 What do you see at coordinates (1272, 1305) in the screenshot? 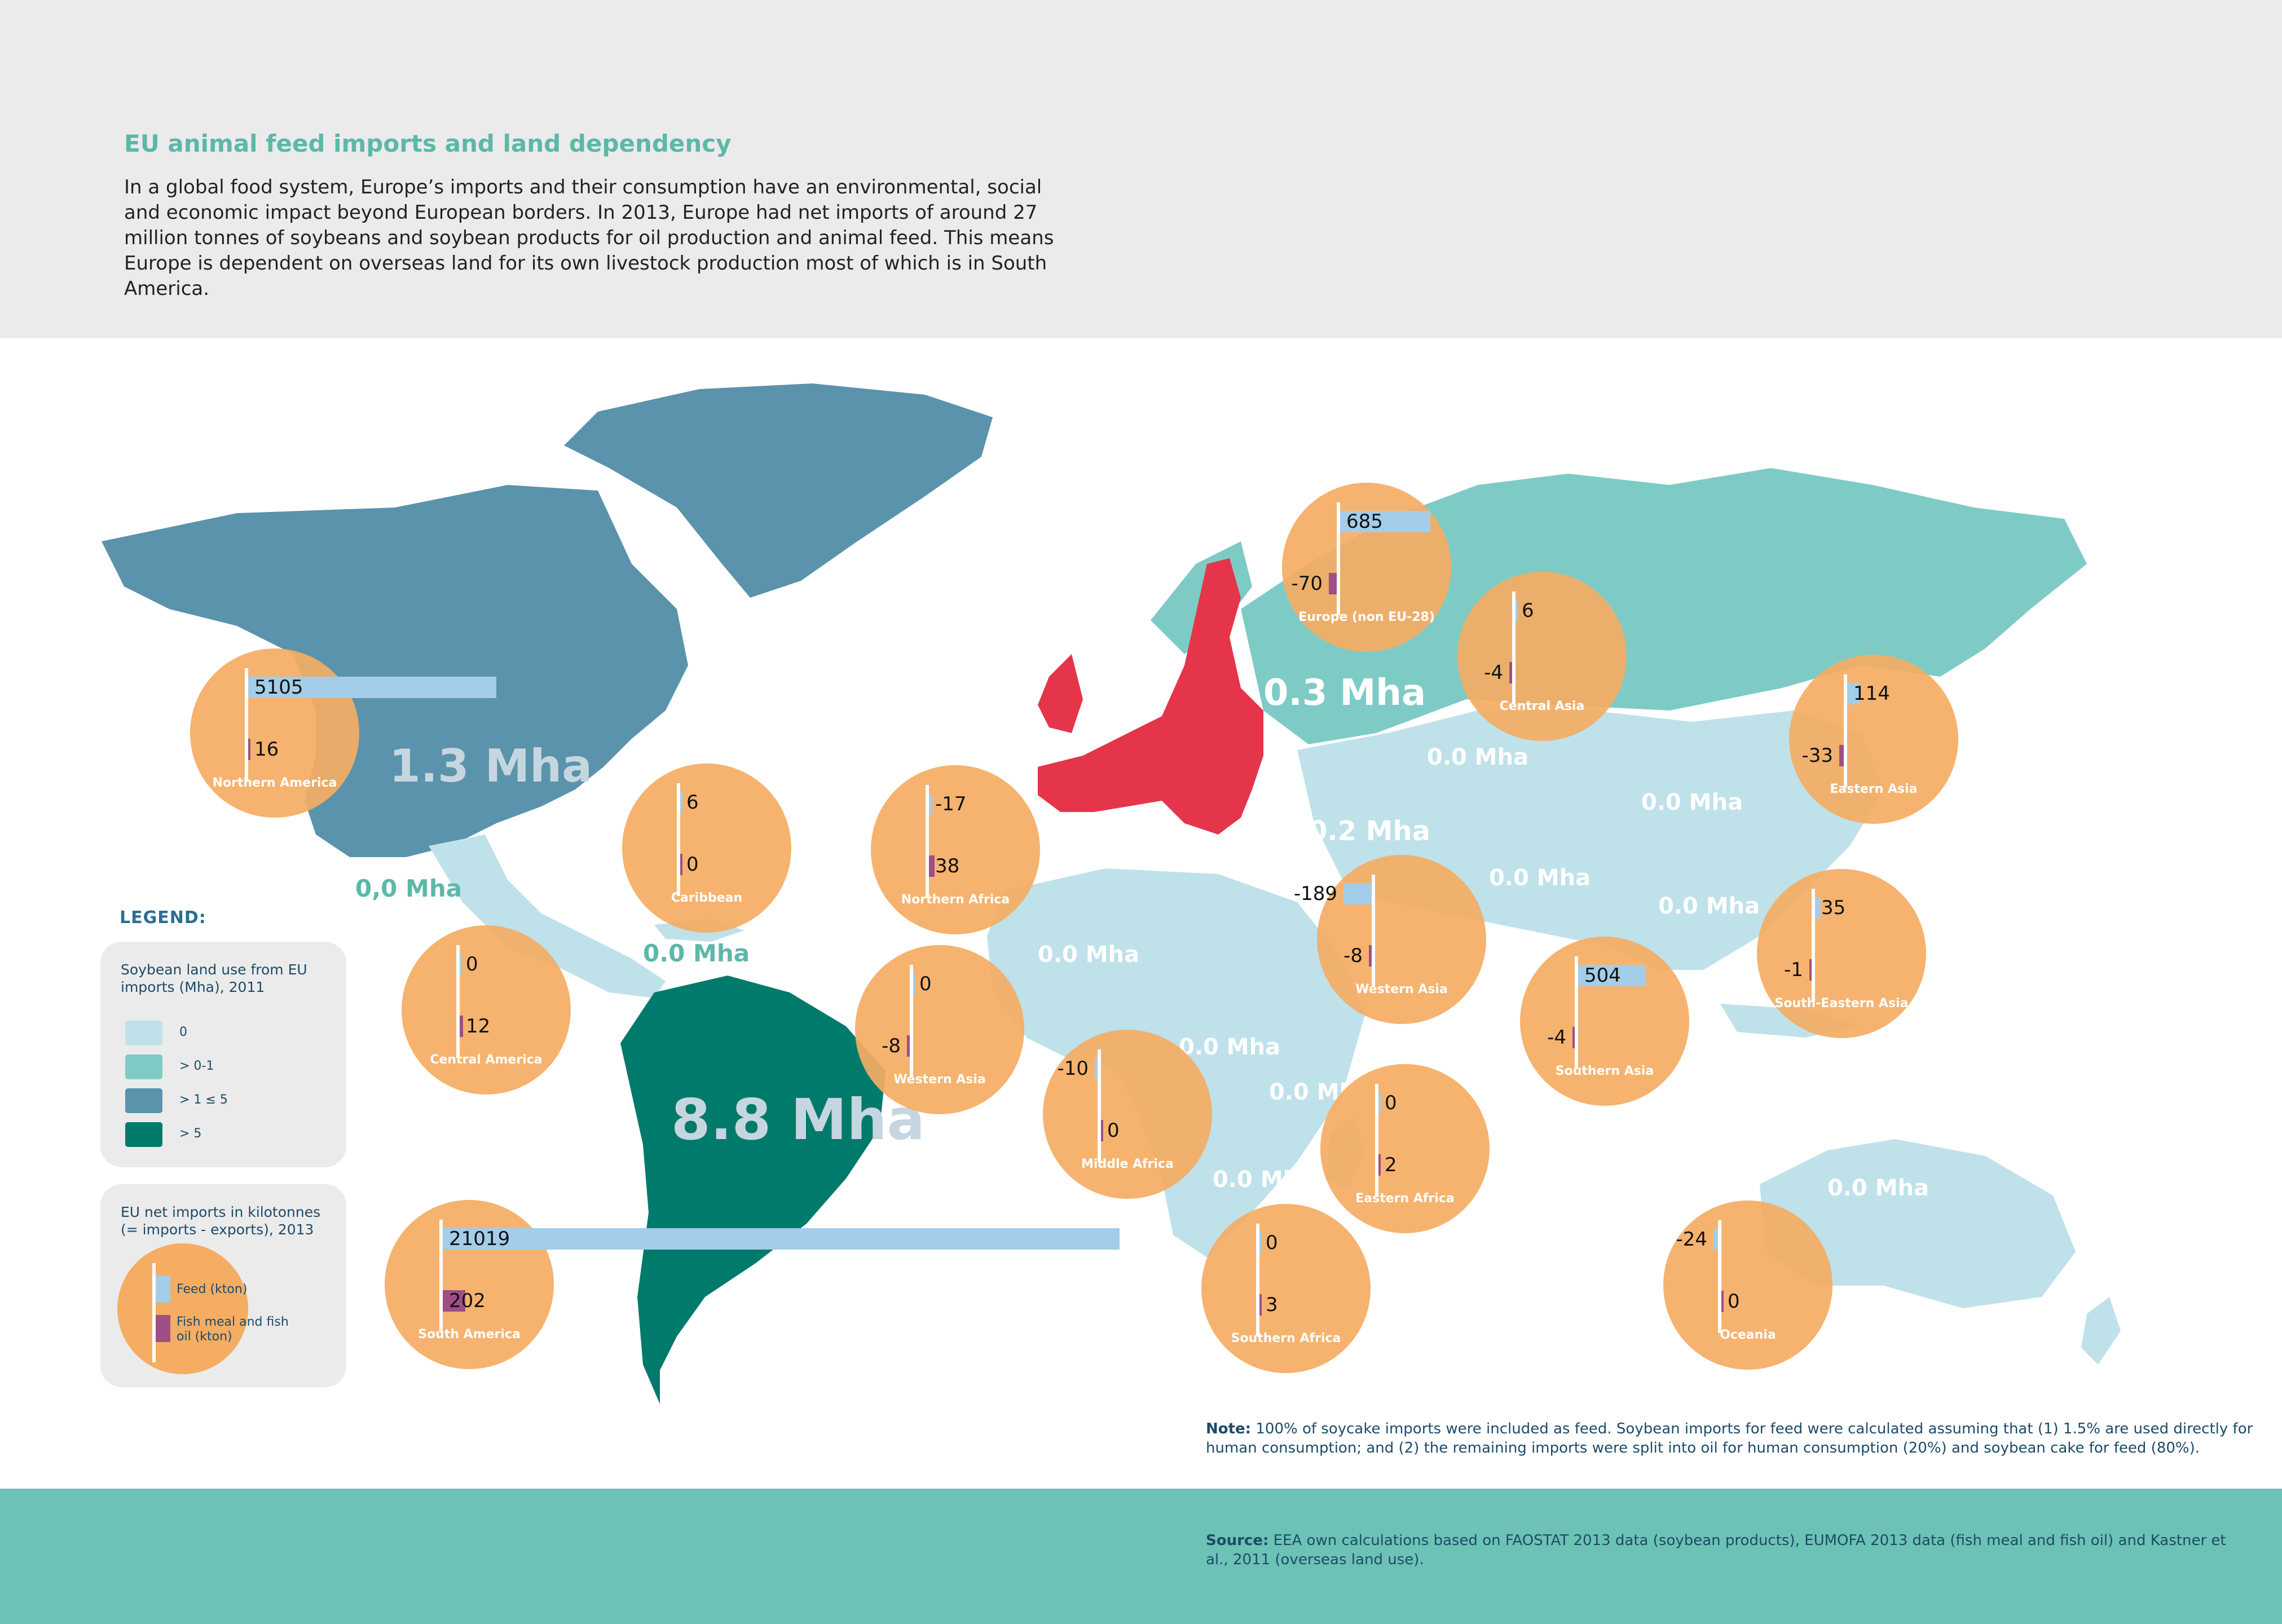
I see `fish-value: 3` at bounding box center [1272, 1305].